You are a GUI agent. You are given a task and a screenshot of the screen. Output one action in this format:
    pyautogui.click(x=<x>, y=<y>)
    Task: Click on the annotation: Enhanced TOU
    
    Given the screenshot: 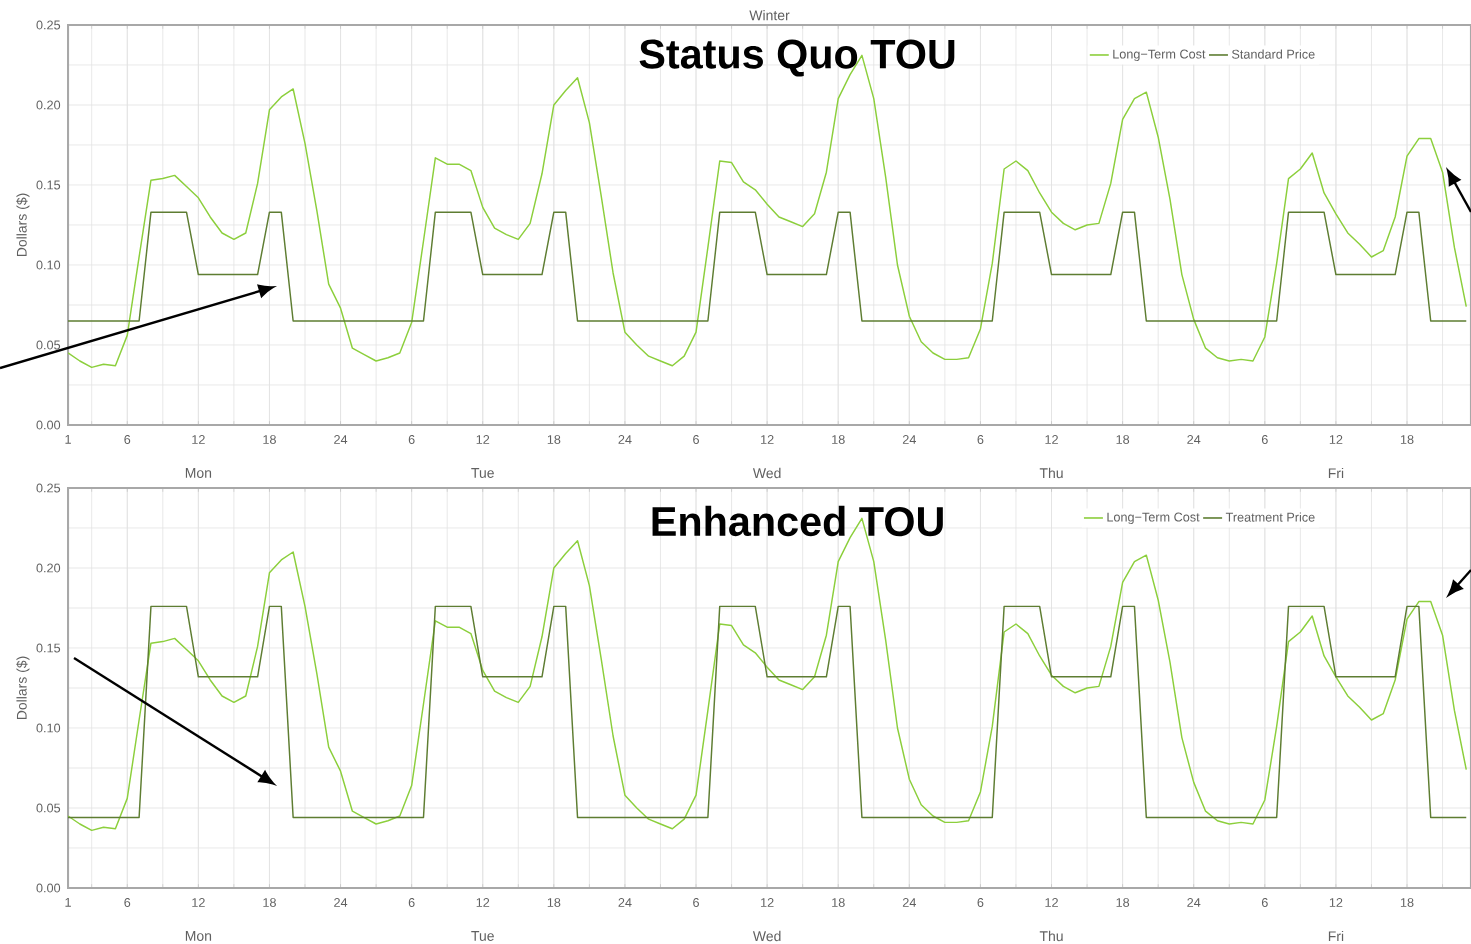 What is the action you would take?
    pyautogui.click(x=797, y=521)
    